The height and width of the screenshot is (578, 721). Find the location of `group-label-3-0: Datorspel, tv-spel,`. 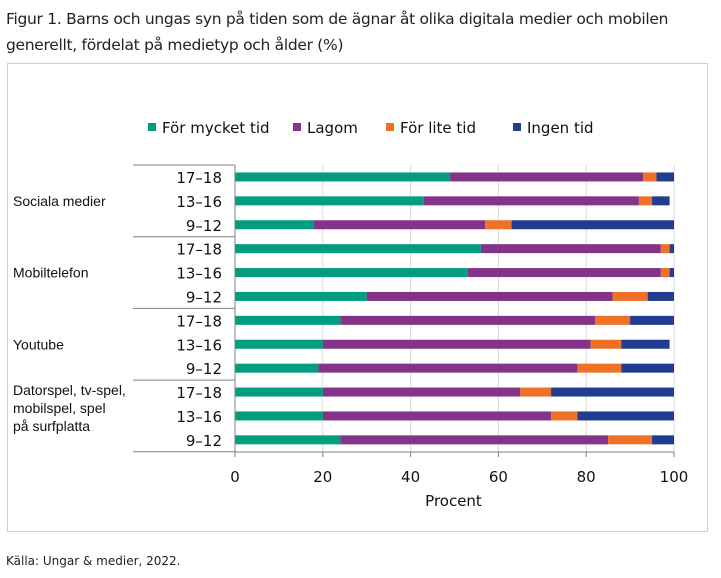

group-label-3-0: Datorspel, tv-spel, is located at coordinates (69, 390).